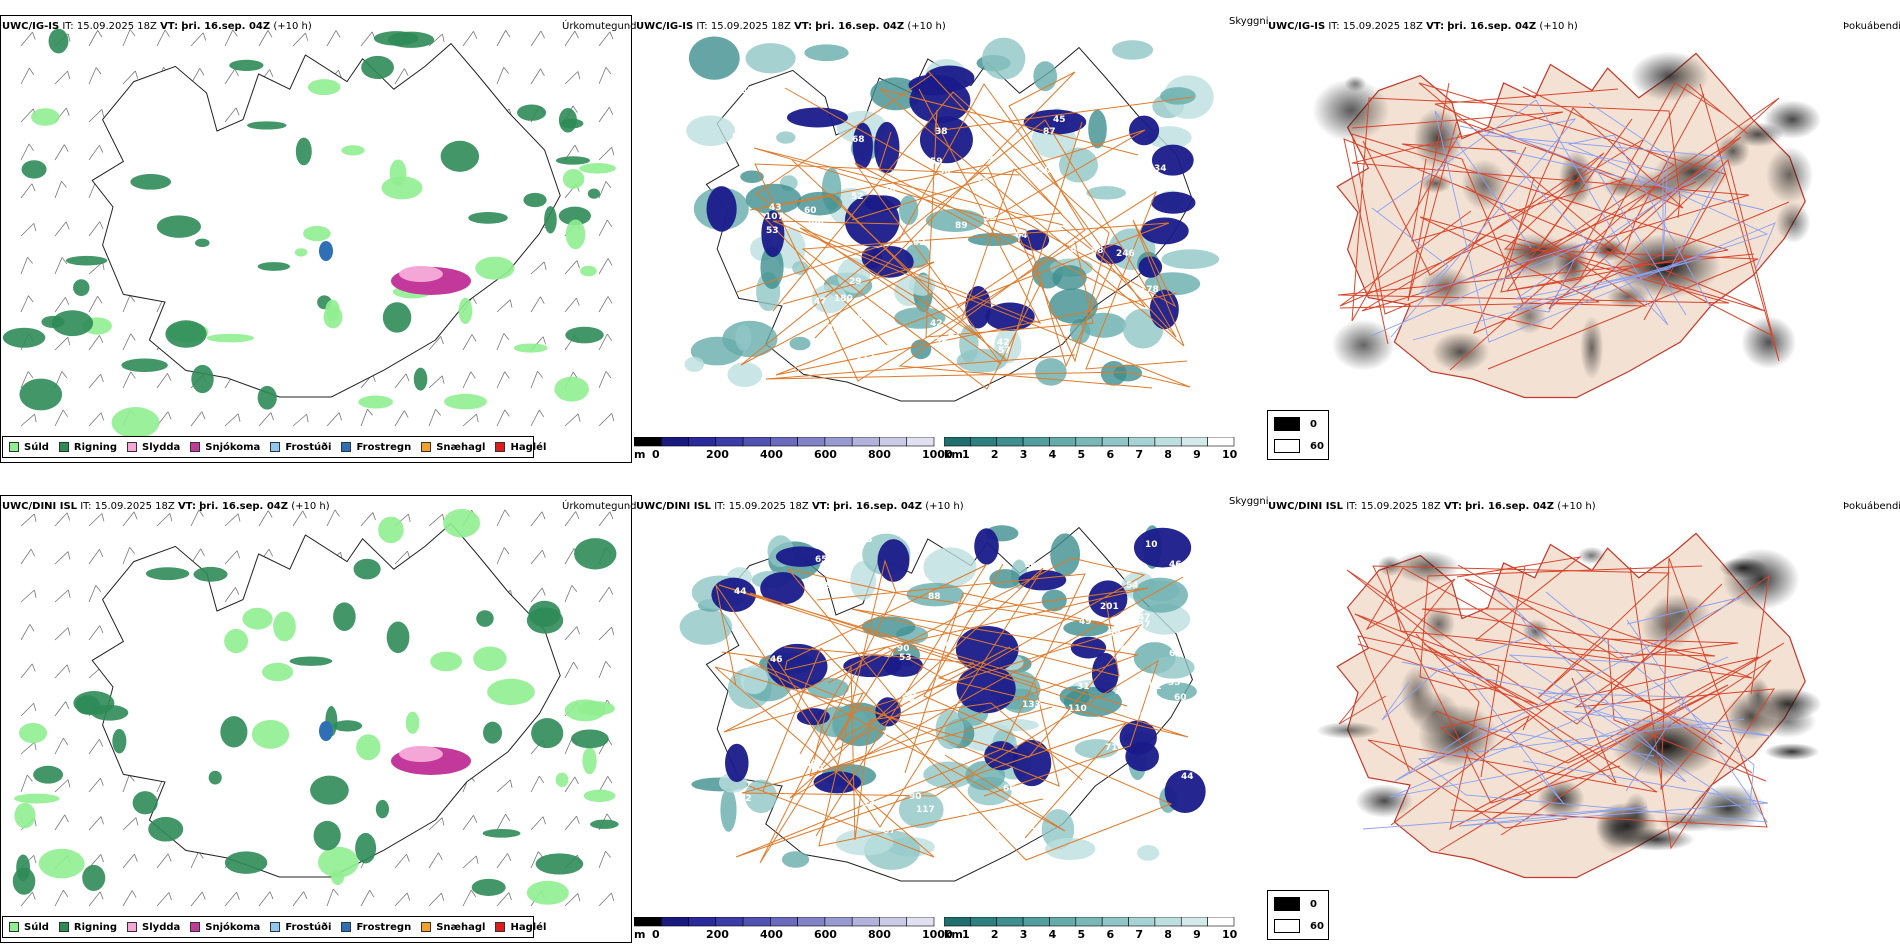 The height and width of the screenshot is (951, 1900). Describe the element at coordinates (1871, 26) in the screenshot. I see `fog-title: Þokuábendi` at that location.